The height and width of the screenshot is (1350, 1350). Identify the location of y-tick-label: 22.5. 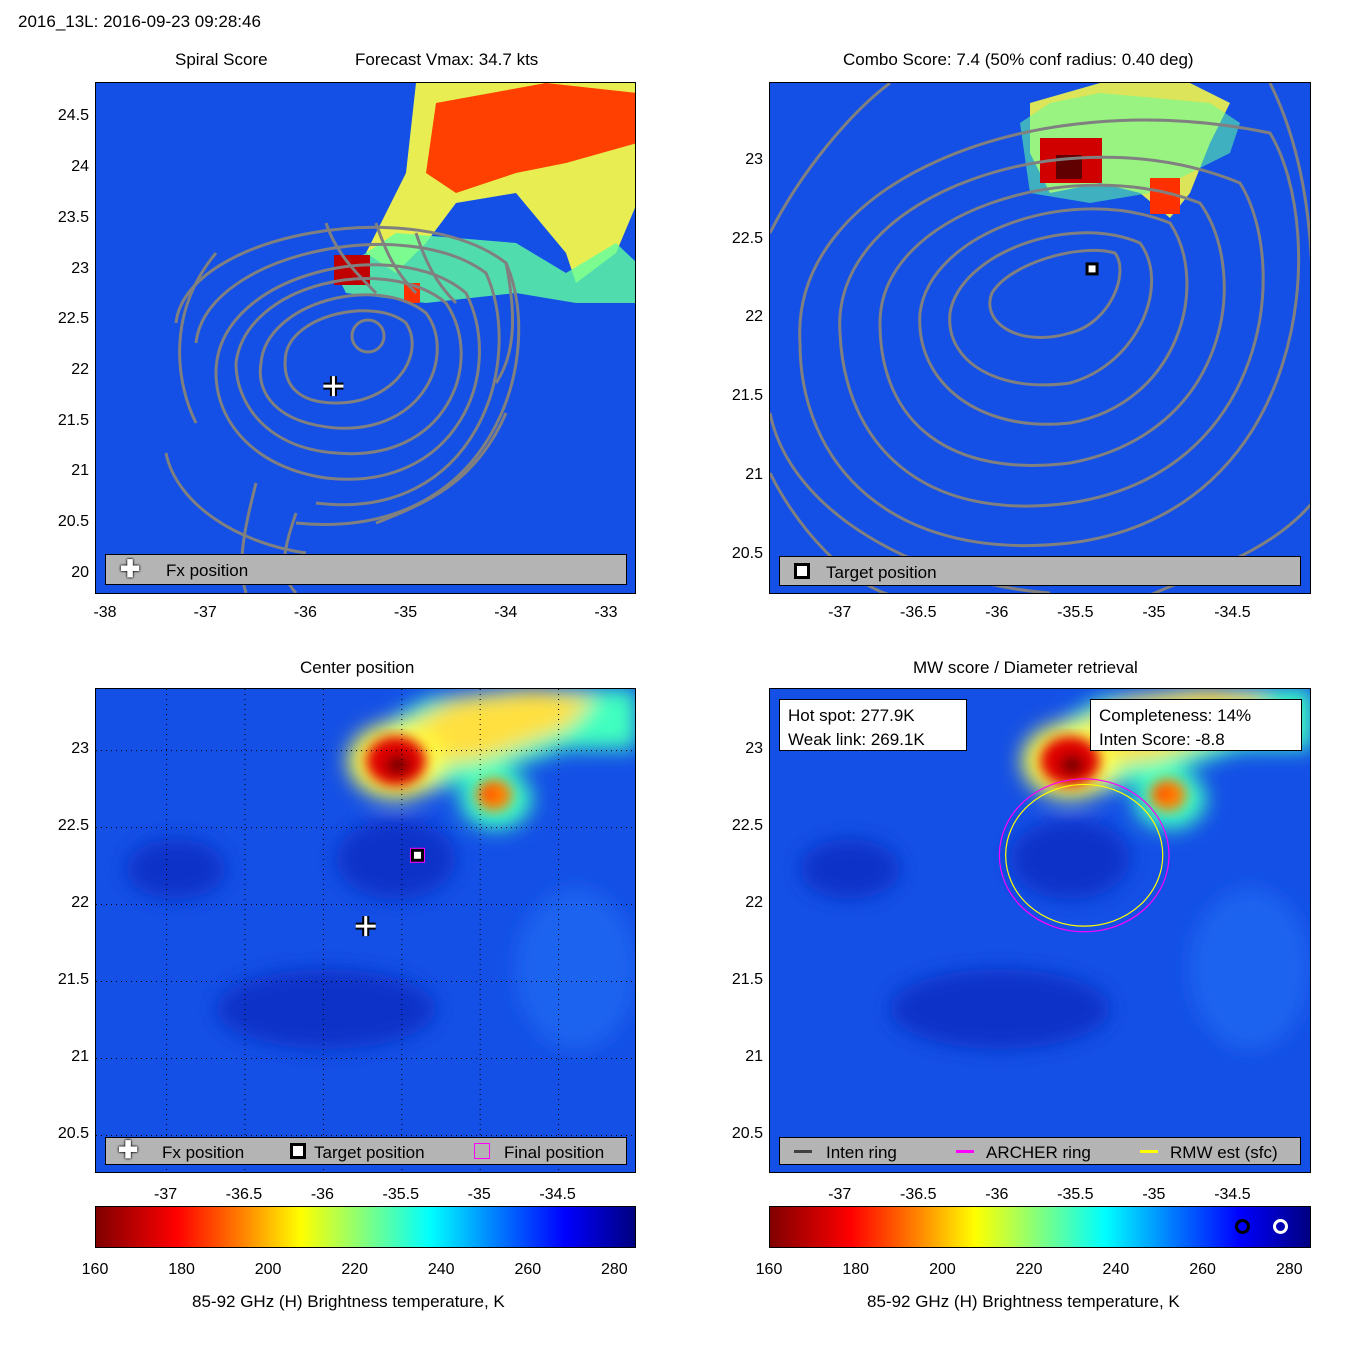
(73, 825).